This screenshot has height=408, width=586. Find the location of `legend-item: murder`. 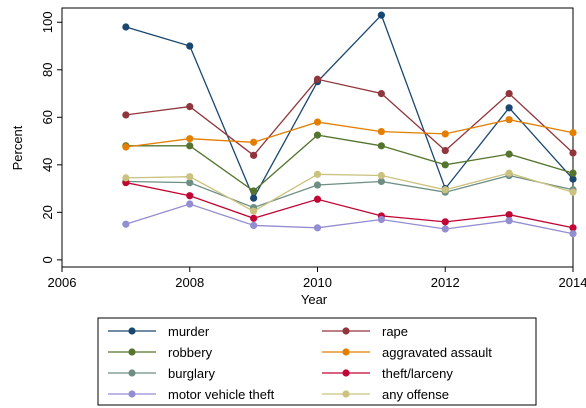

legend-item: murder is located at coordinates (159, 331).